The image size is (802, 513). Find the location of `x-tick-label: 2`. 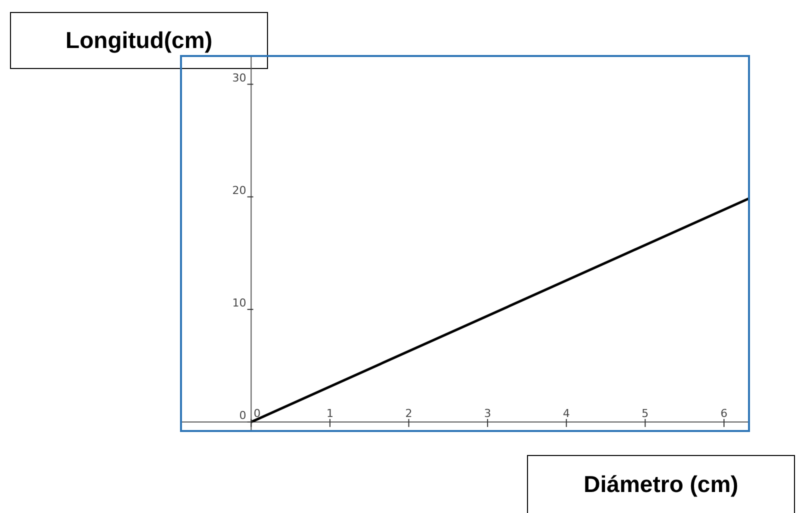

x-tick-label: 2 is located at coordinates (408, 413).